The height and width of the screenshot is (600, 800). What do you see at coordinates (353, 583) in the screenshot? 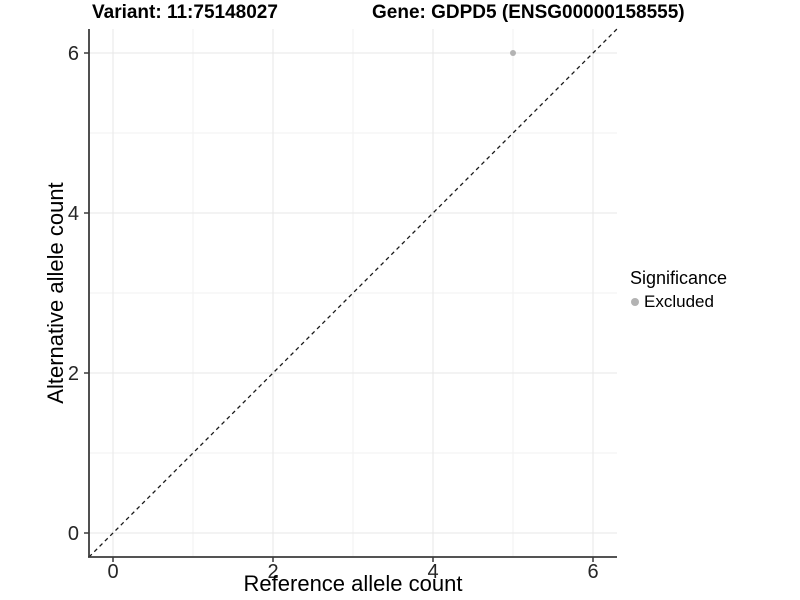
I see `x-axis-title: Reference allele count` at bounding box center [353, 583].